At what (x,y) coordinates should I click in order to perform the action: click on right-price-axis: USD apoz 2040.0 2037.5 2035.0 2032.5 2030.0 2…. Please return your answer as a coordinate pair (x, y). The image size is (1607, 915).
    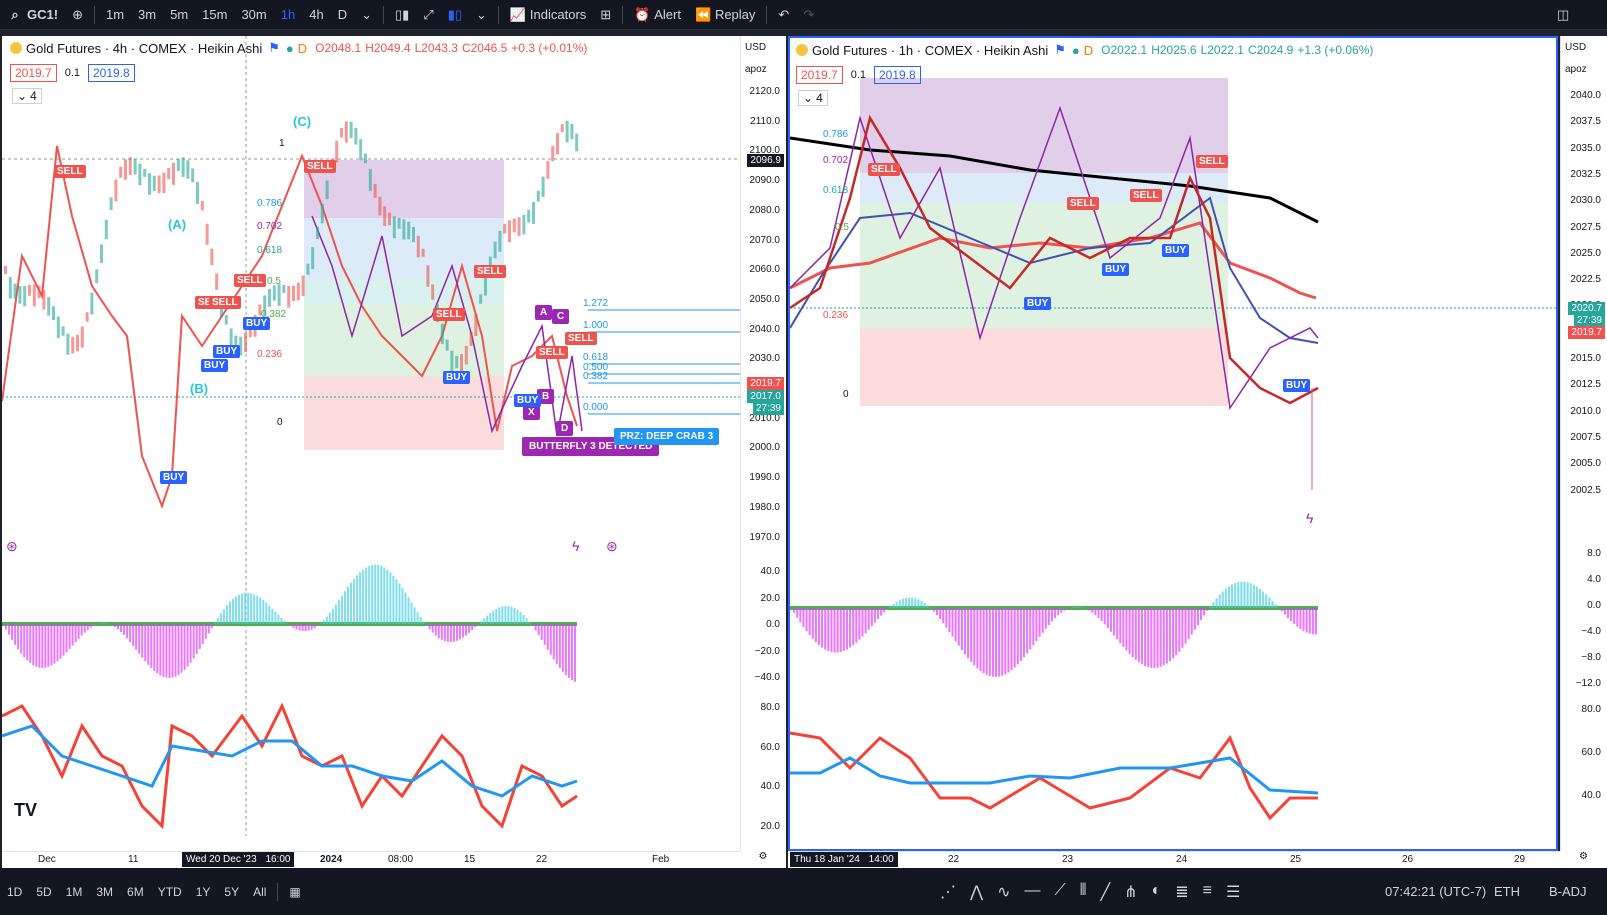
    Looking at the image, I should click on (1583, 443).